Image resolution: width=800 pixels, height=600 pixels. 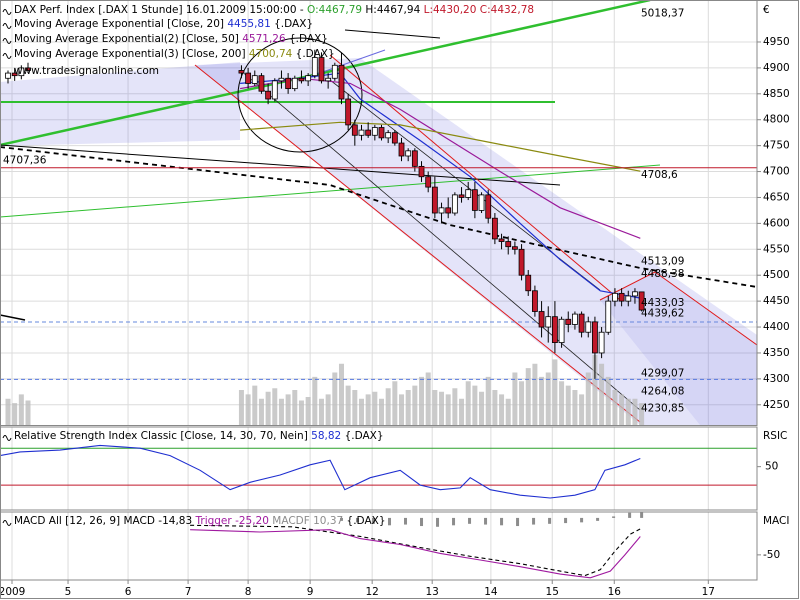 I want to click on rsi-value: 58,82, so click(x=326, y=436).